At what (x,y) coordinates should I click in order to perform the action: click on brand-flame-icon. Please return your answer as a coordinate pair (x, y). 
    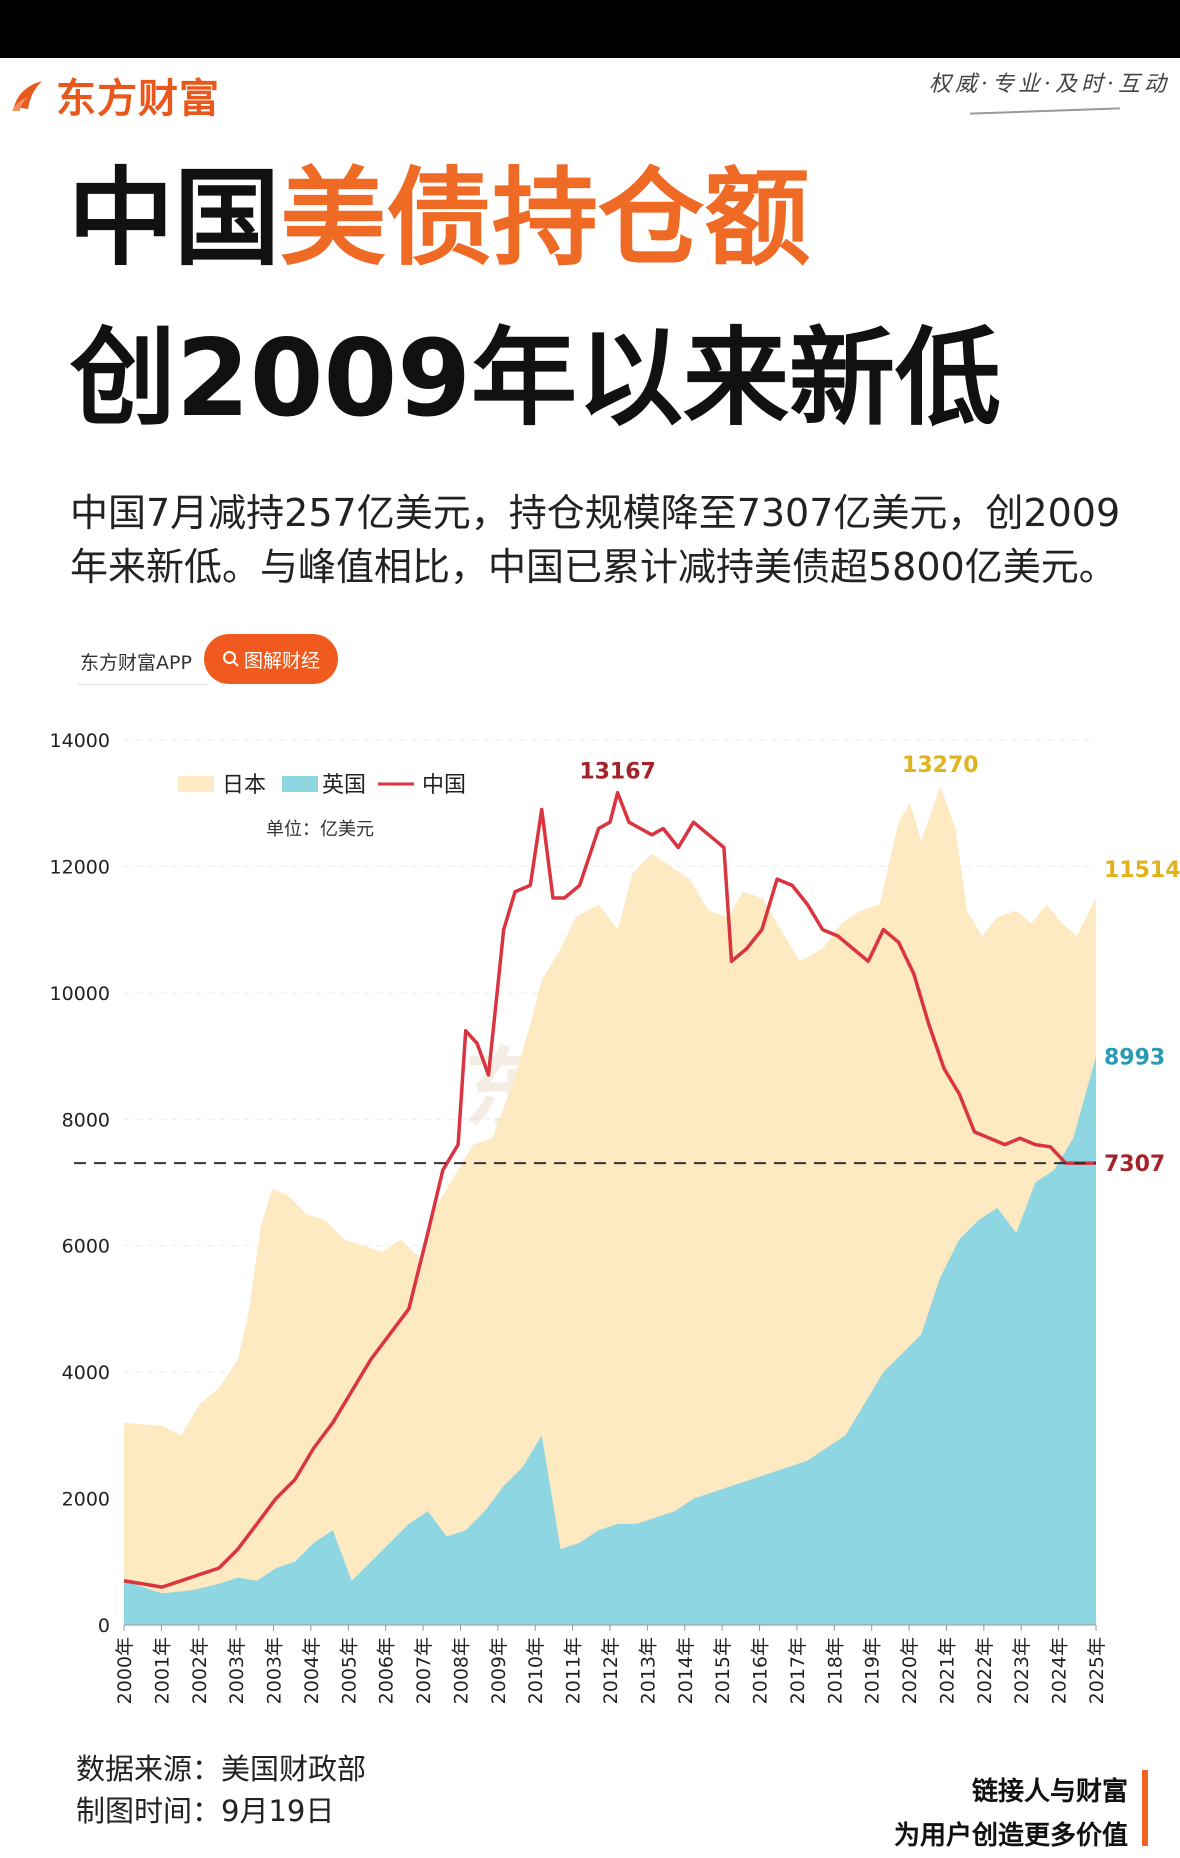
    Looking at the image, I should click on (27, 96).